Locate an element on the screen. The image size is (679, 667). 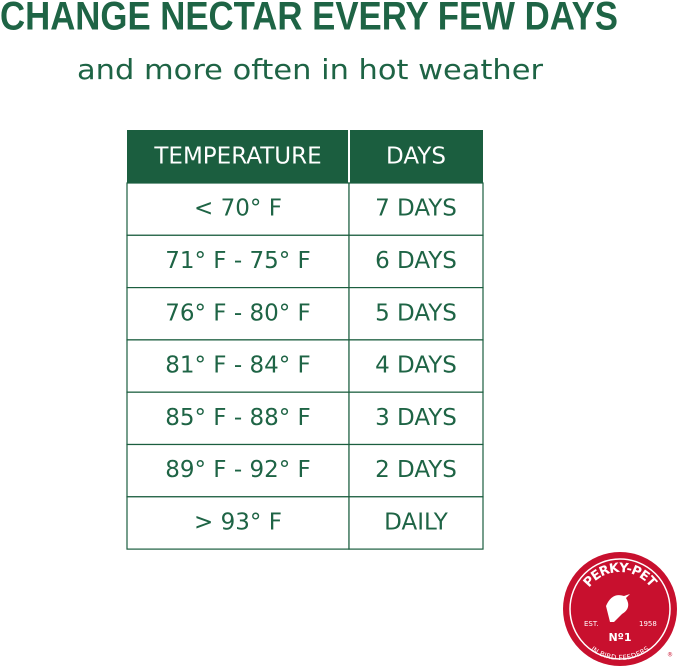
logo-est: EST. is located at coordinates (591, 624).